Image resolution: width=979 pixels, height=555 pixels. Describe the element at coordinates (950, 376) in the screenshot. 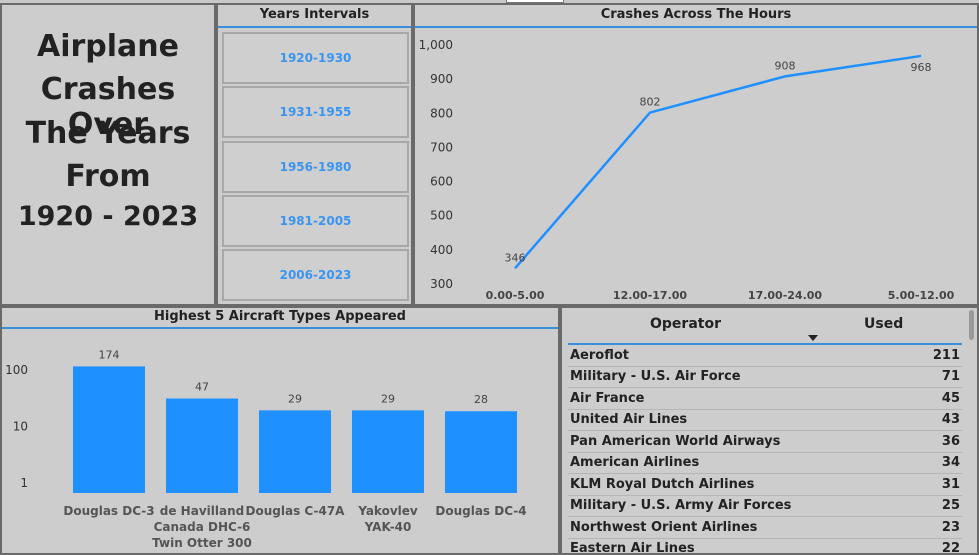

I see `used-cell: 71` at that location.